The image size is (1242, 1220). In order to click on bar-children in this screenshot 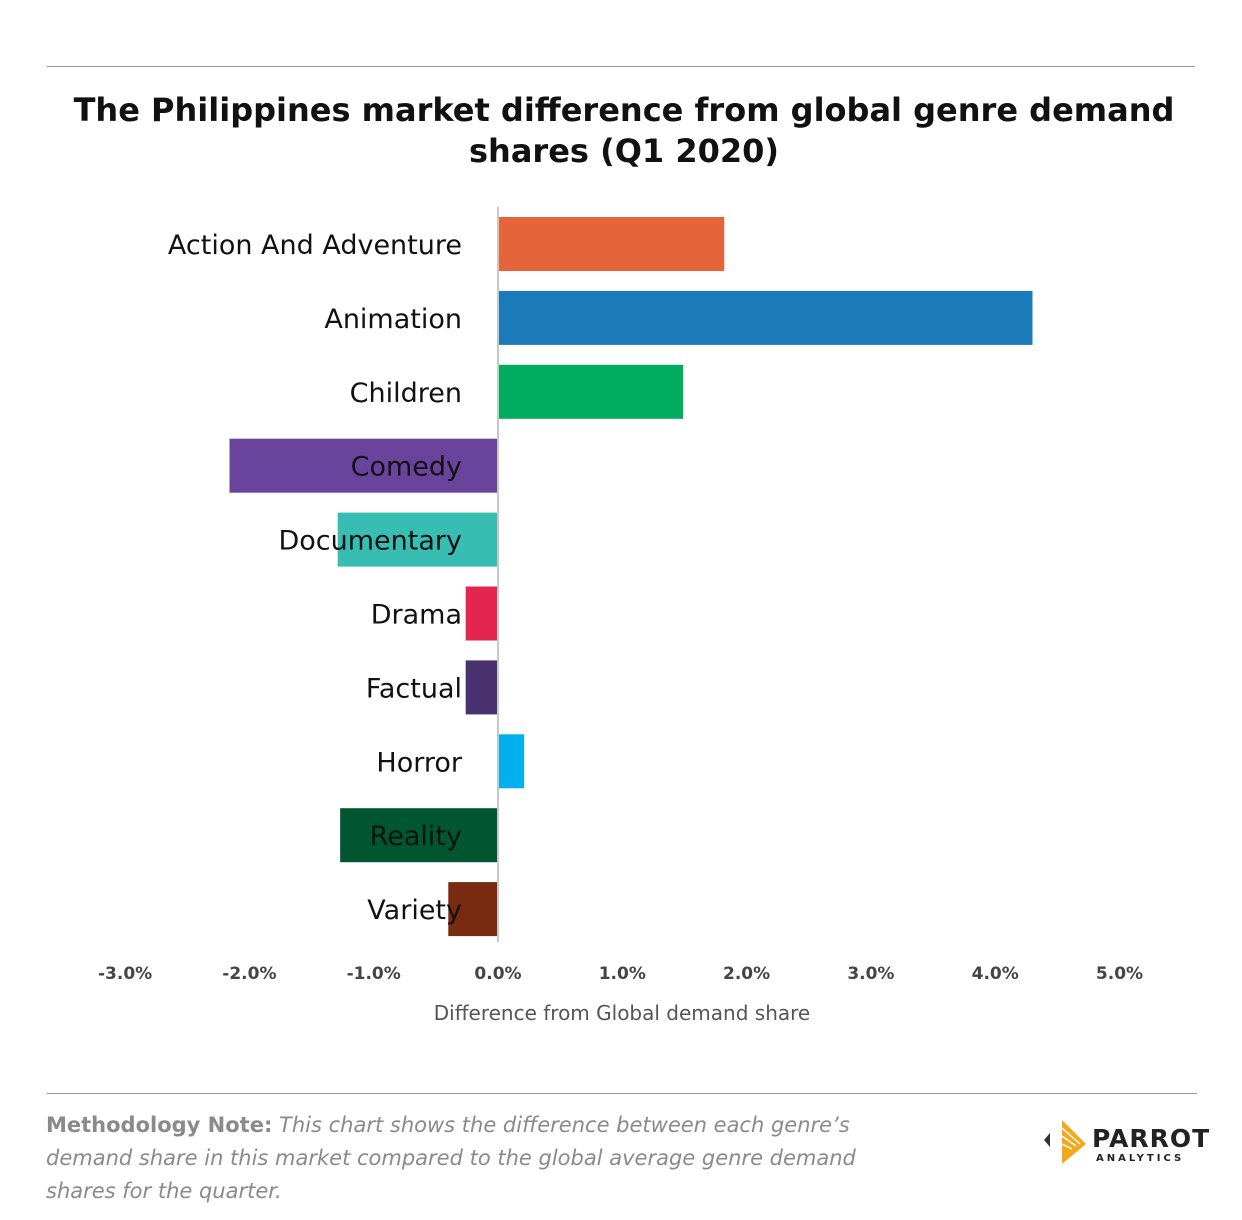, I will do `click(591, 391)`.